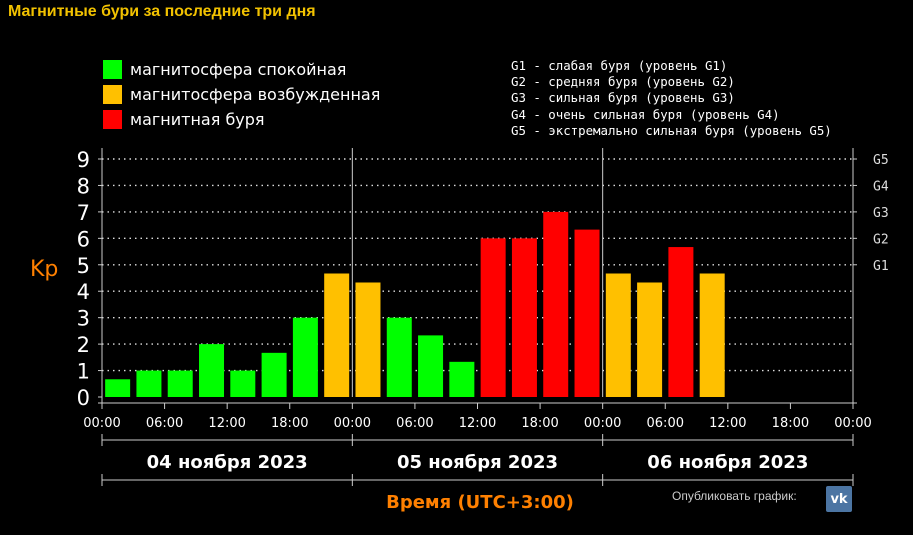 Image resolution: width=913 pixels, height=535 pixels. Describe the element at coordinates (197, 119) in the screenshot. I see `legend-label-storm: магнитная буря` at that location.